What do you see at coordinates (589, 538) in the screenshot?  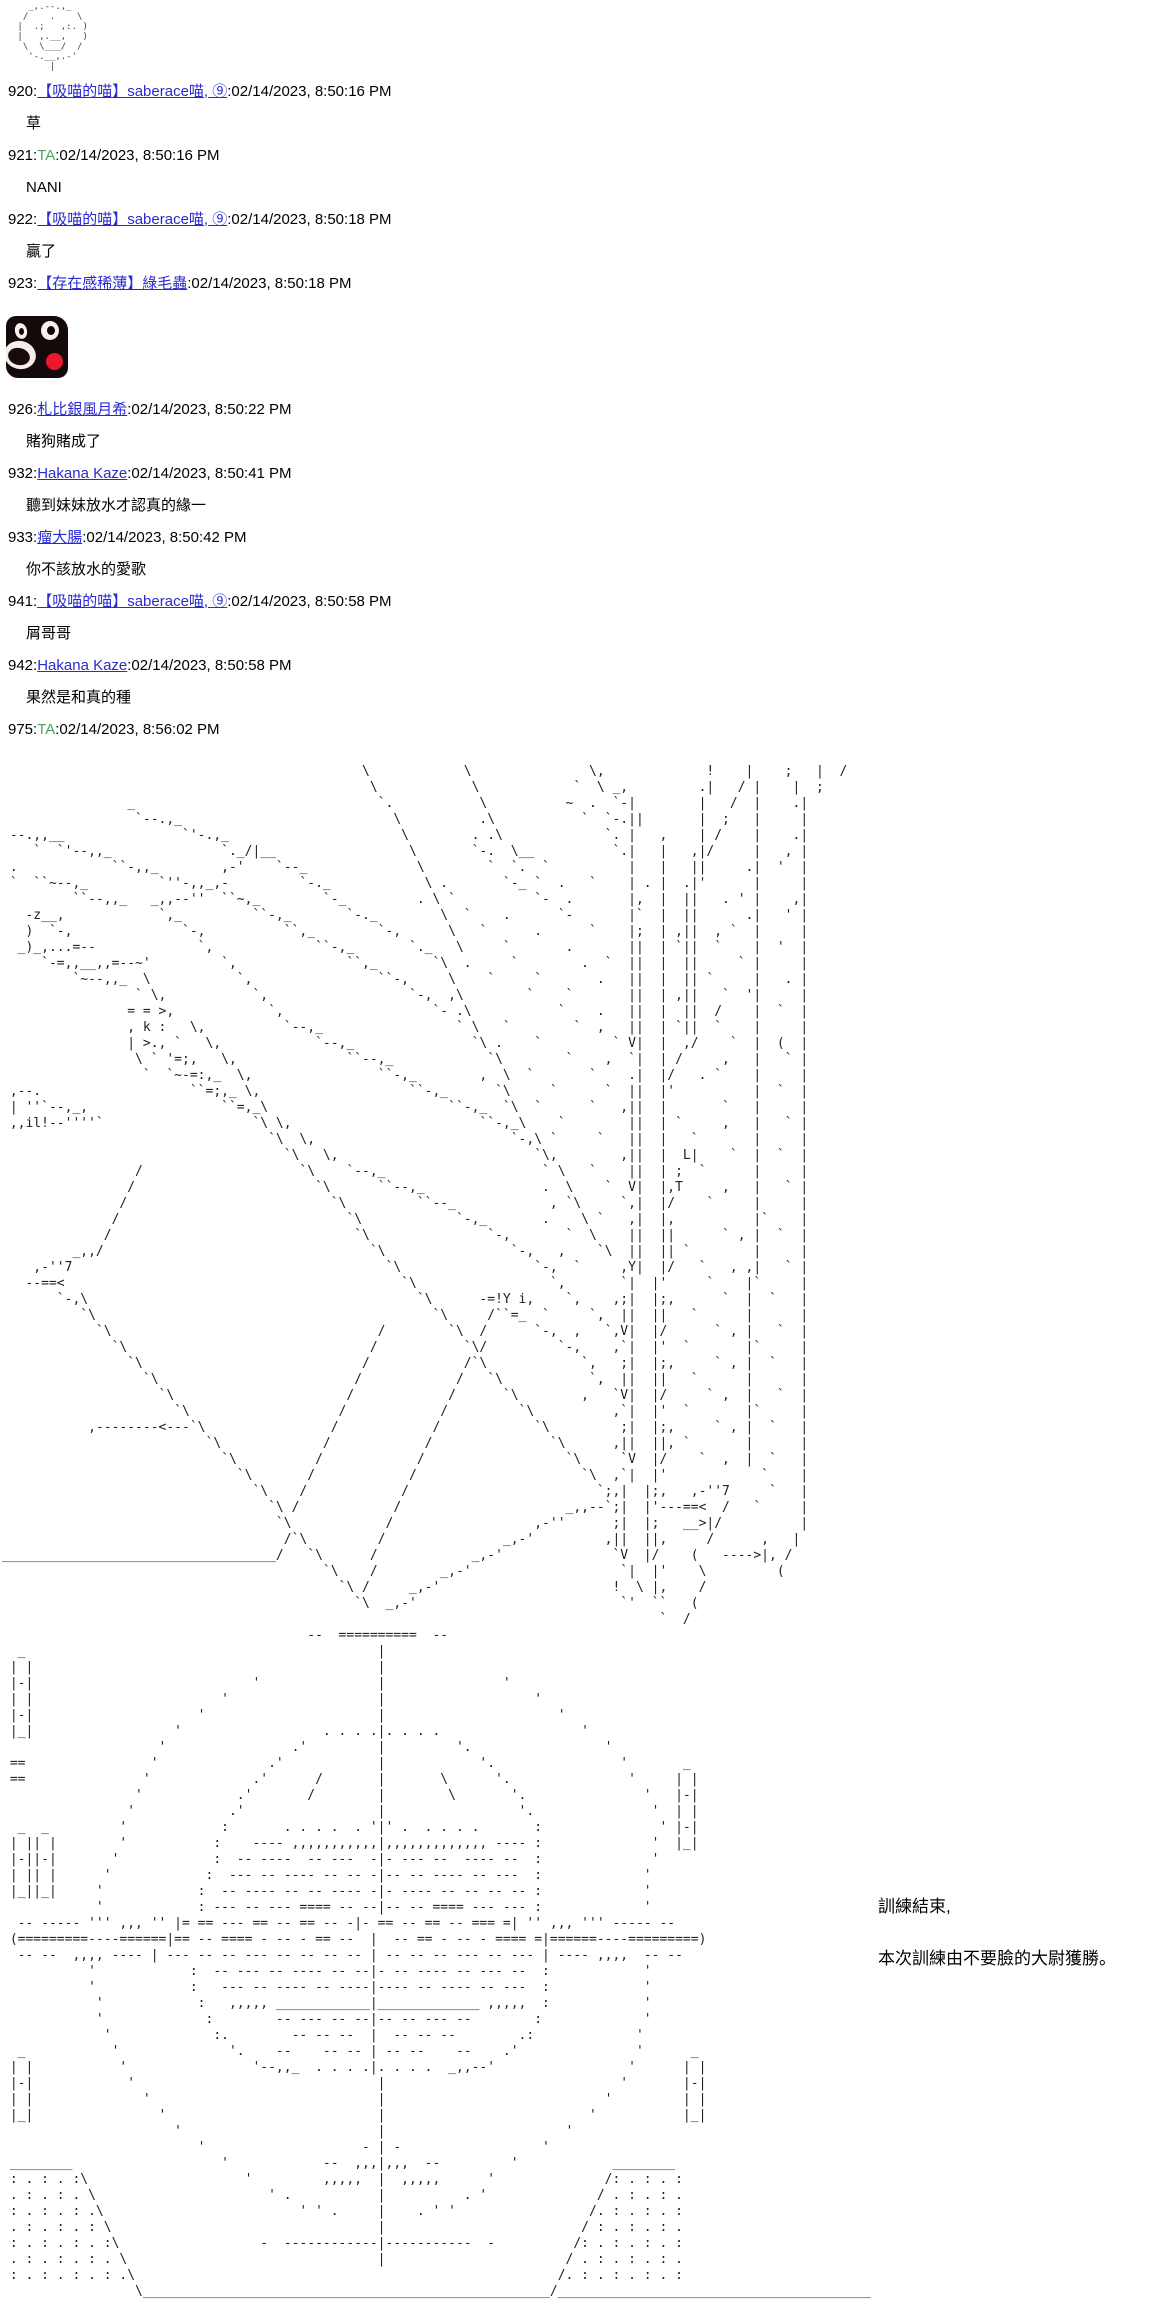 I see `post-header: 933:瘤大腸:02/14/2023, 8:50:42 PM` at bounding box center [589, 538].